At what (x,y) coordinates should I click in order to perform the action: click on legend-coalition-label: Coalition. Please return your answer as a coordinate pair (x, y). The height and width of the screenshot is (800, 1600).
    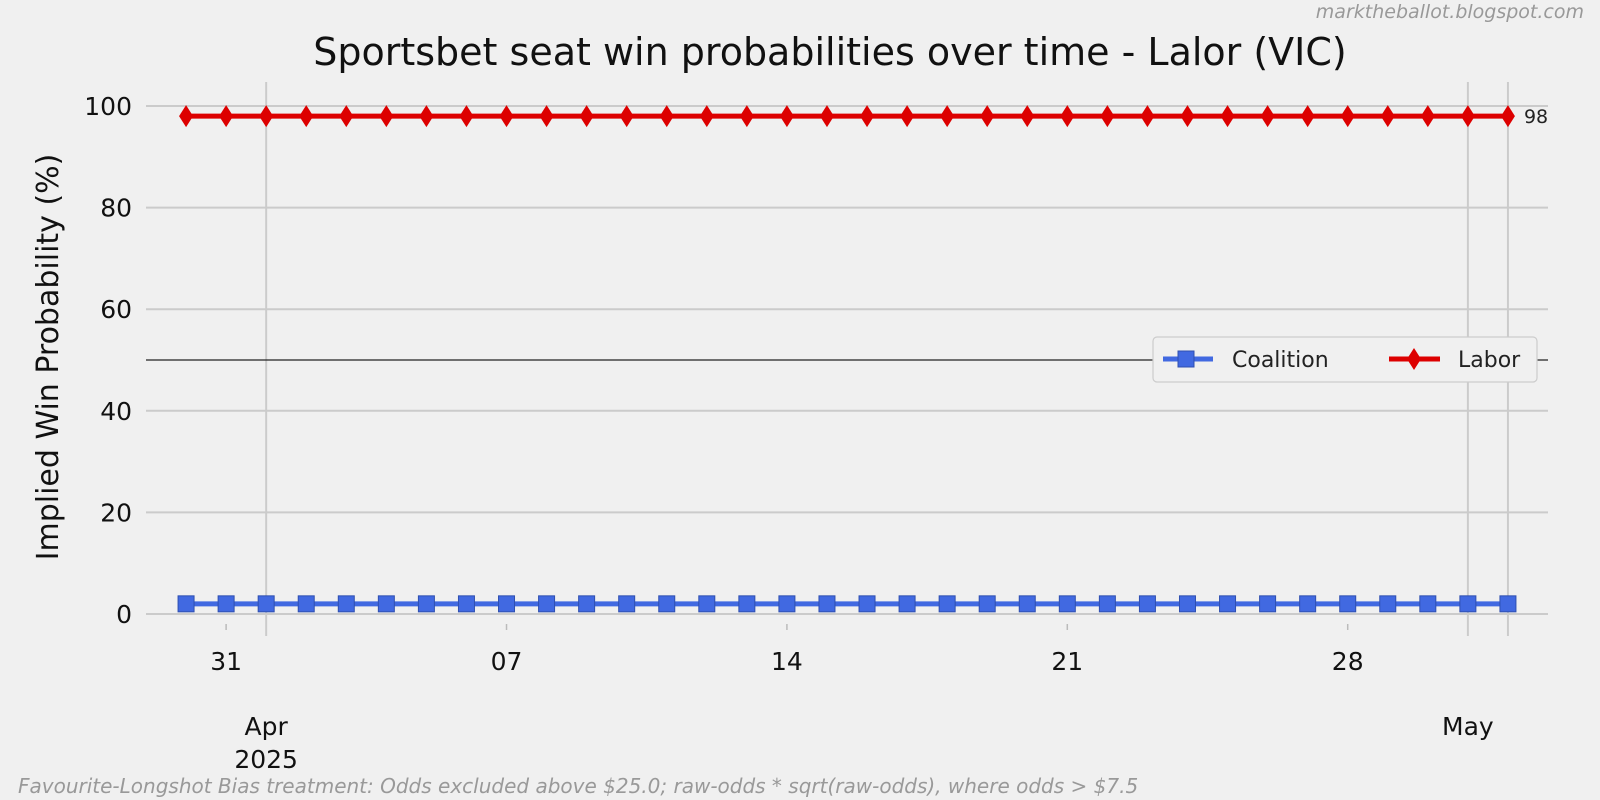
    Looking at the image, I should click on (1280, 360).